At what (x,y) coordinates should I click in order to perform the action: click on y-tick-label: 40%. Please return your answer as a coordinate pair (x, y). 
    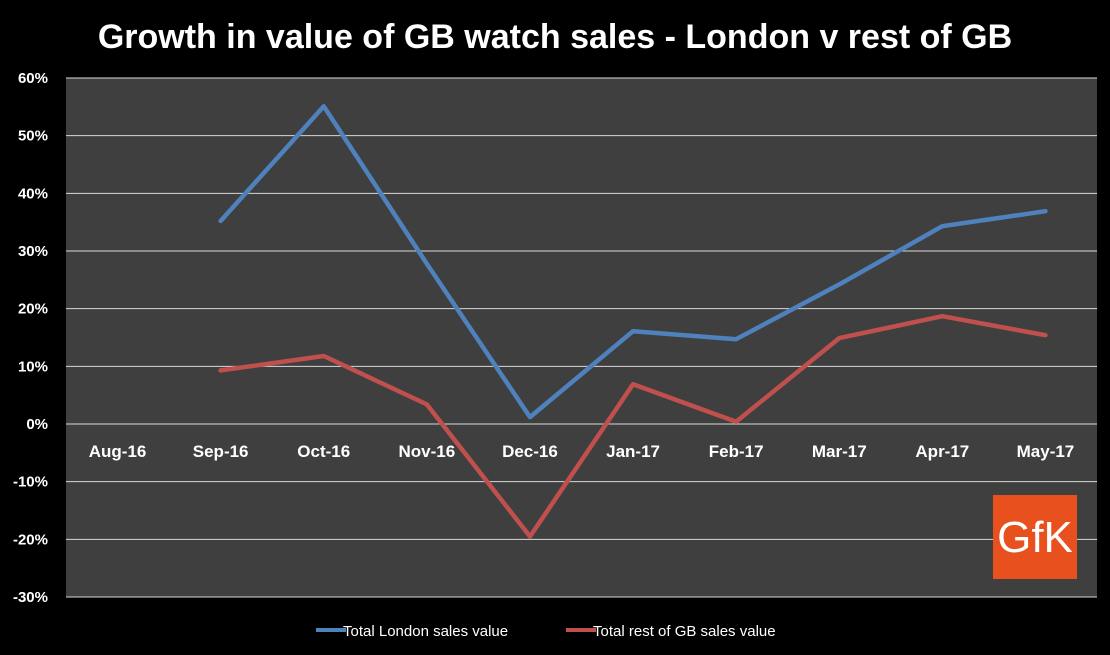
    Looking at the image, I should click on (33, 193).